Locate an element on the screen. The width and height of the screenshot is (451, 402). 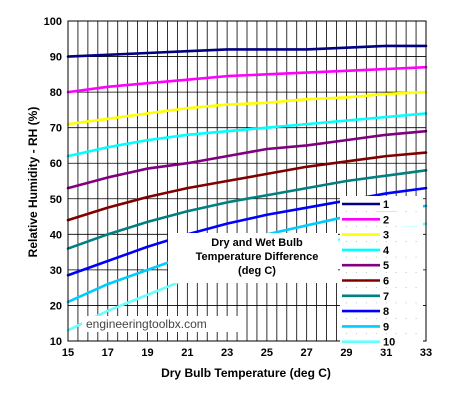
y-tick-label: 90 is located at coordinates (56, 58).